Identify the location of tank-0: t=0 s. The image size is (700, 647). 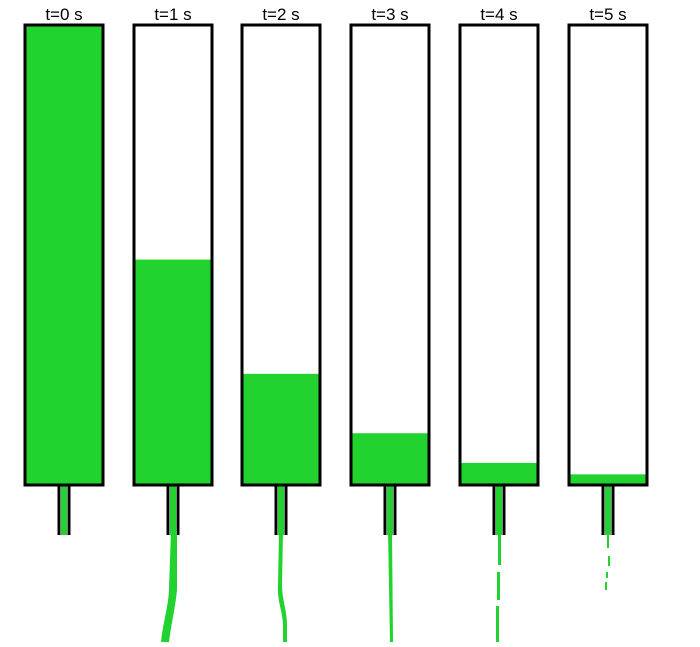
(64, 270).